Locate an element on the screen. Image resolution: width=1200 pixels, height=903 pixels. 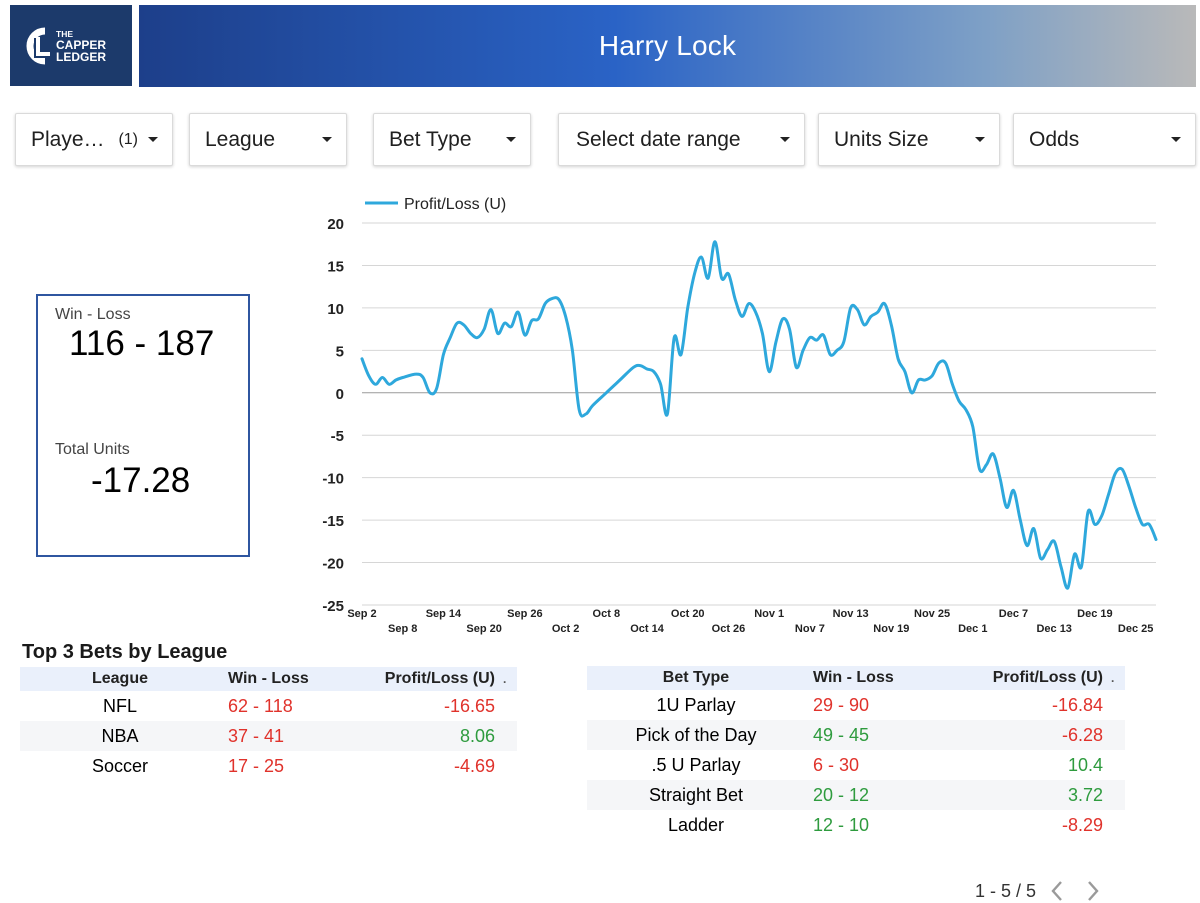
y-tick-label: 10 is located at coordinates (335, 309).